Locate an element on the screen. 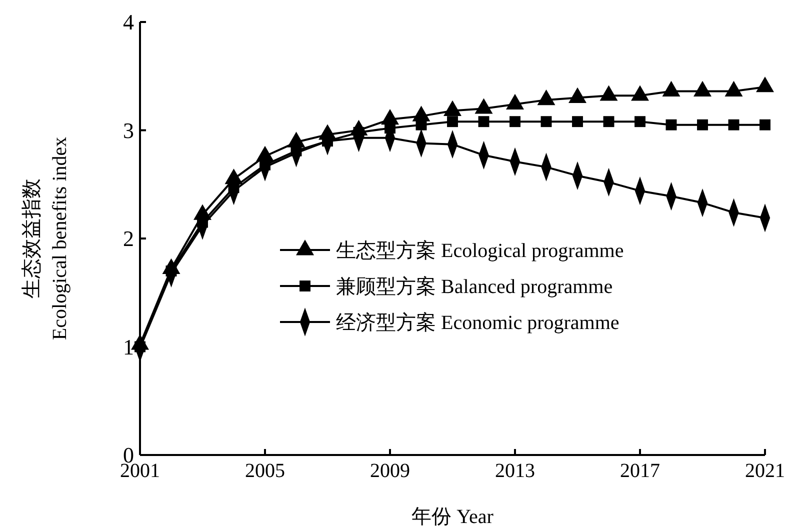 Image resolution: width=793 pixels, height=531 pixels. x-axis-title: 年份 Year is located at coordinates (453, 517).